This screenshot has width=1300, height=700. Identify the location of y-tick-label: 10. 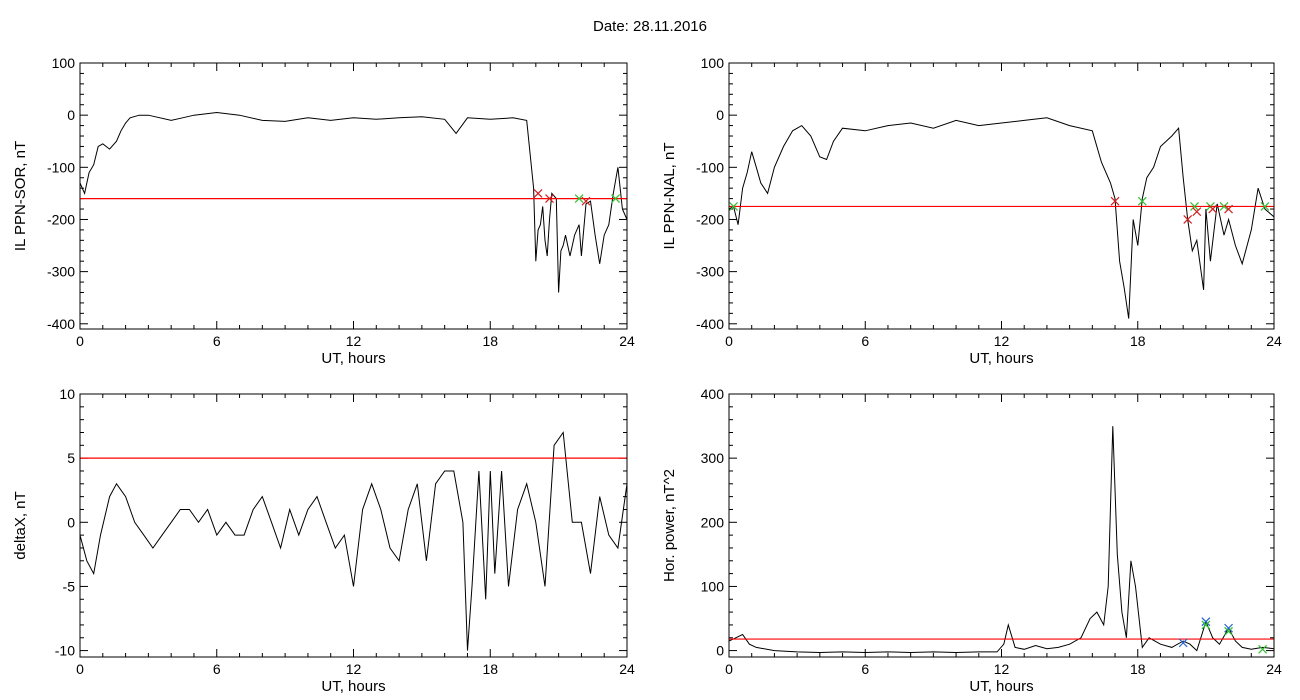
(67, 394).